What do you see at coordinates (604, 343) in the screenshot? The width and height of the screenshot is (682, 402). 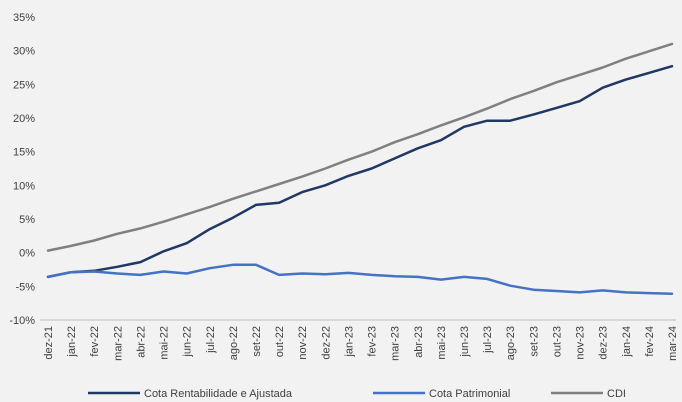 I see `x-tick-label: dez-23` at bounding box center [604, 343].